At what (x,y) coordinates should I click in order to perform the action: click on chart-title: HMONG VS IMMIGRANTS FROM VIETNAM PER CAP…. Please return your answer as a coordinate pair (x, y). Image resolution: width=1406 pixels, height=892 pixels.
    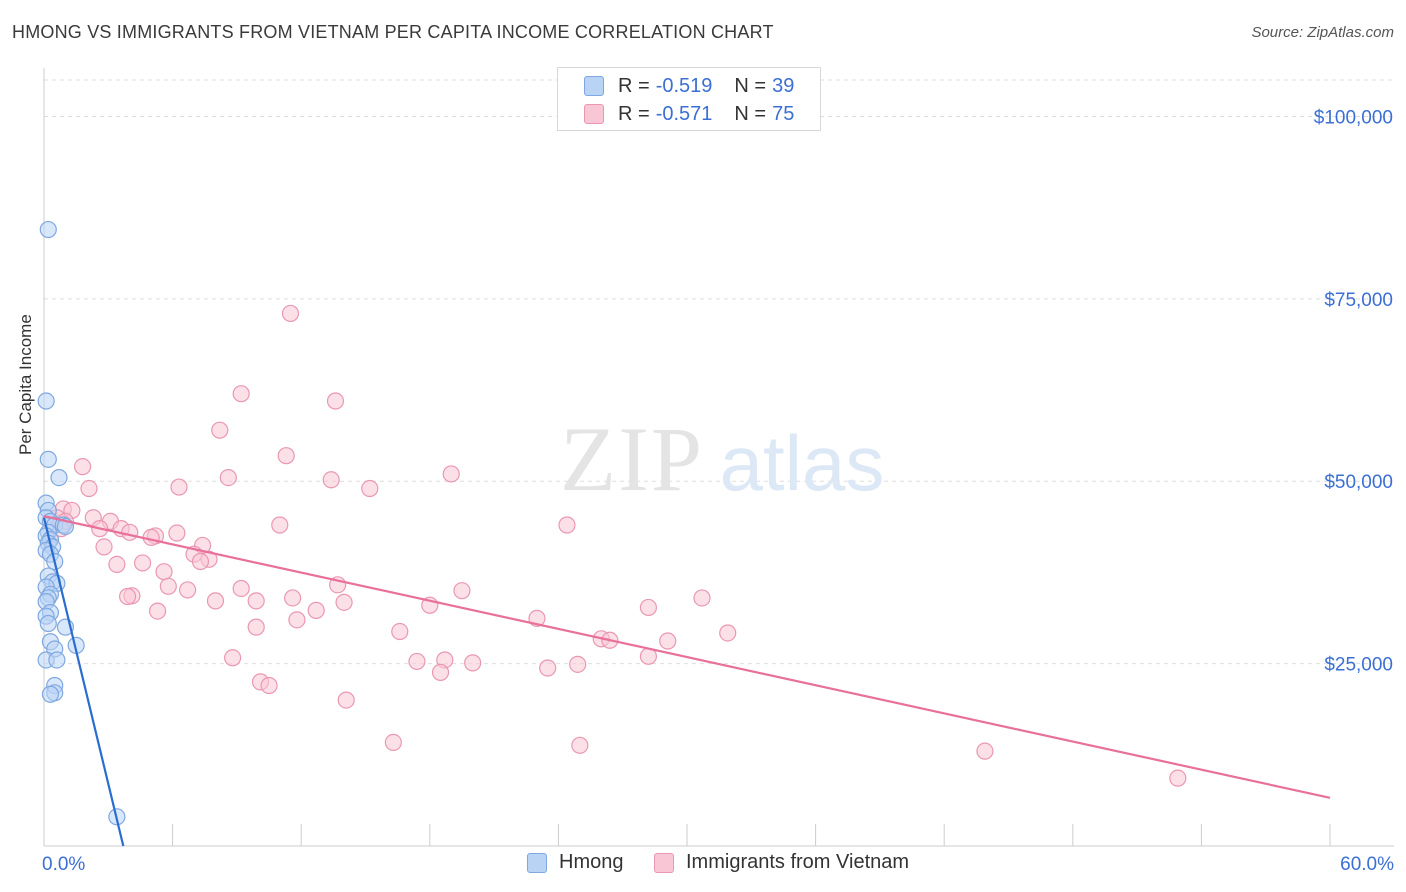
    Looking at the image, I should click on (393, 32).